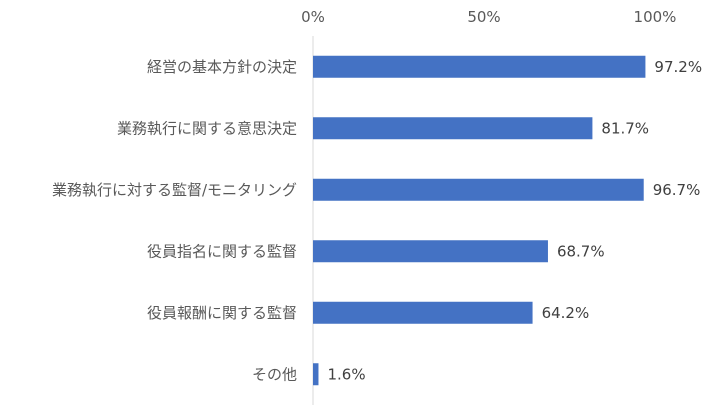  Describe the element at coordinates (581, 251) in the screenshot. I see `data-label: 68.7%` at that location.